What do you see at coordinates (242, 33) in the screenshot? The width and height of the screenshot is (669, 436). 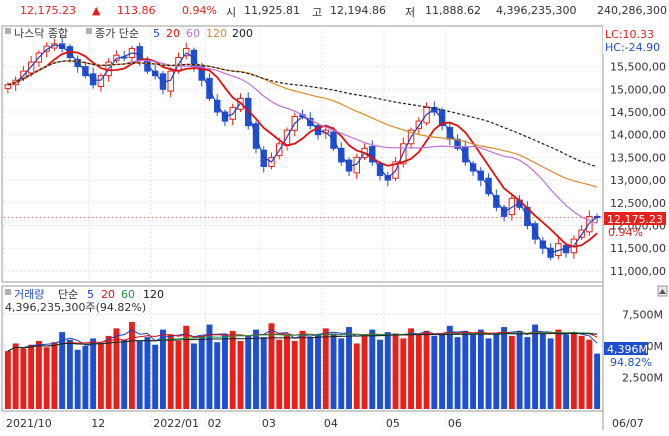 I see `ma200-legend: 200` at bounding box center [242, 33].